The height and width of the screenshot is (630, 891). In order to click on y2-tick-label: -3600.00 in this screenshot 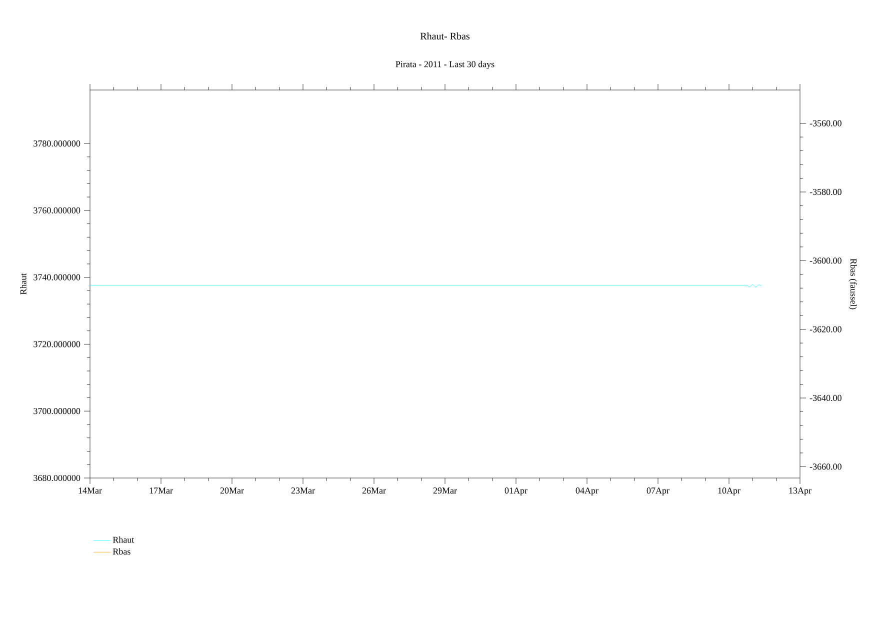, I will do `click(826, 261)`.